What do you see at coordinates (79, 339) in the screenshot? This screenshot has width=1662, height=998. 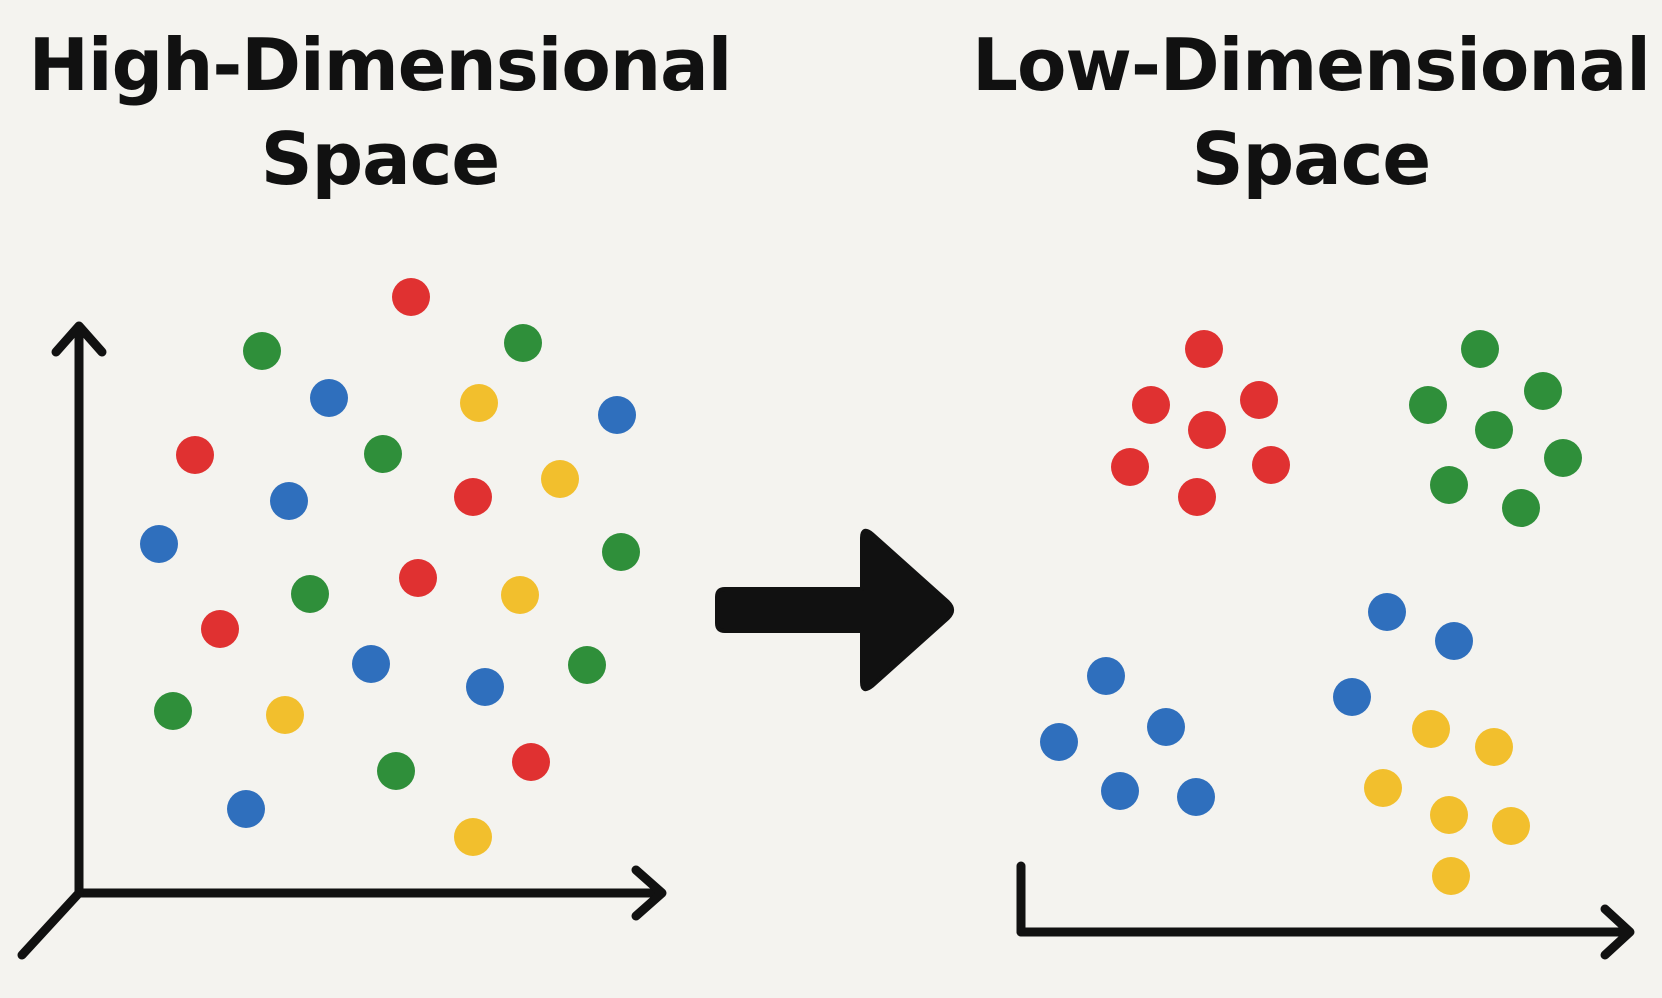 I see `y-axis-arrowhead` at bounding box center [79, 339].